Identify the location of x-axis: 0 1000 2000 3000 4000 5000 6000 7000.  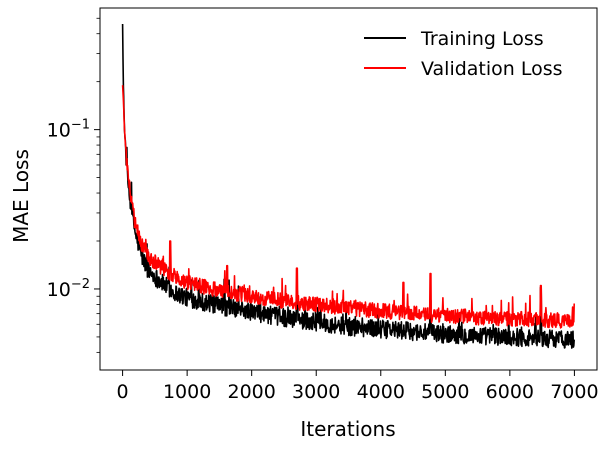
(358, 386).